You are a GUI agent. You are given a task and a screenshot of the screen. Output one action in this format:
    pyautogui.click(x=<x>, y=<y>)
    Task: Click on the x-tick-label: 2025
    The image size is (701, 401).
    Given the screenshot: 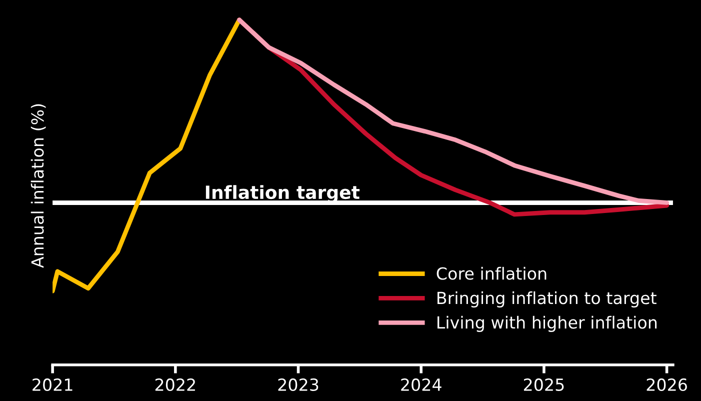 What is the action you would take?
    pyautogui.click(x=544, y=385)
    